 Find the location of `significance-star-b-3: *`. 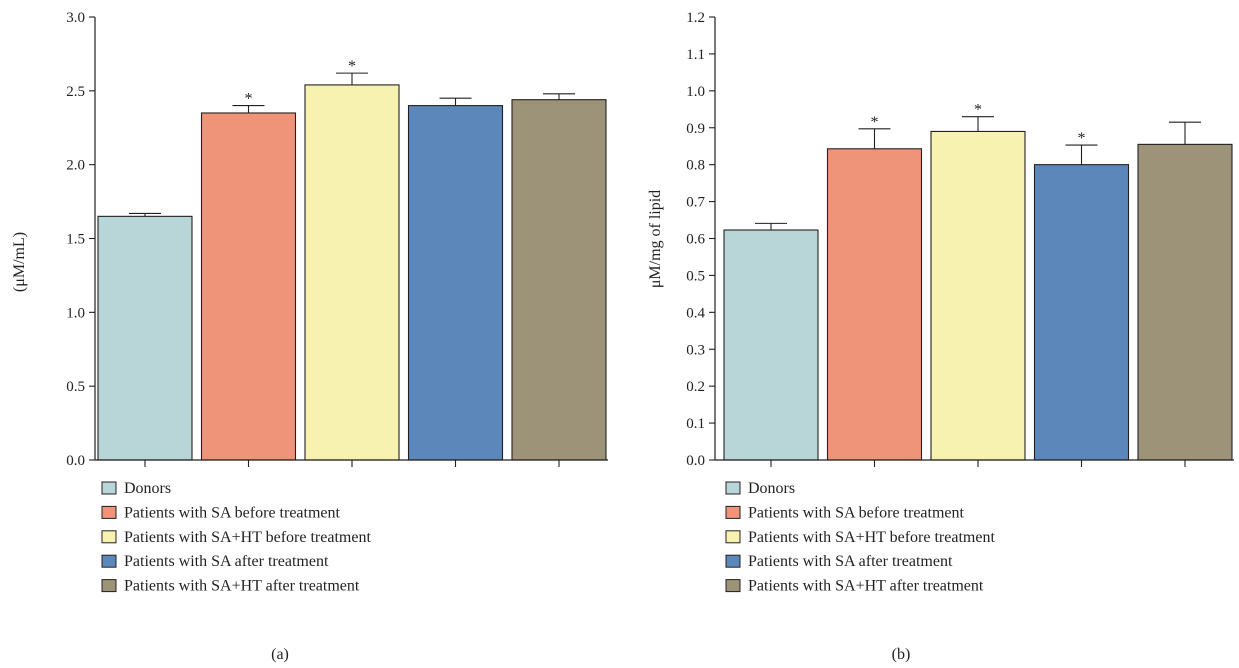

significance-star-b-3: * is located at coordinates (978, 110).